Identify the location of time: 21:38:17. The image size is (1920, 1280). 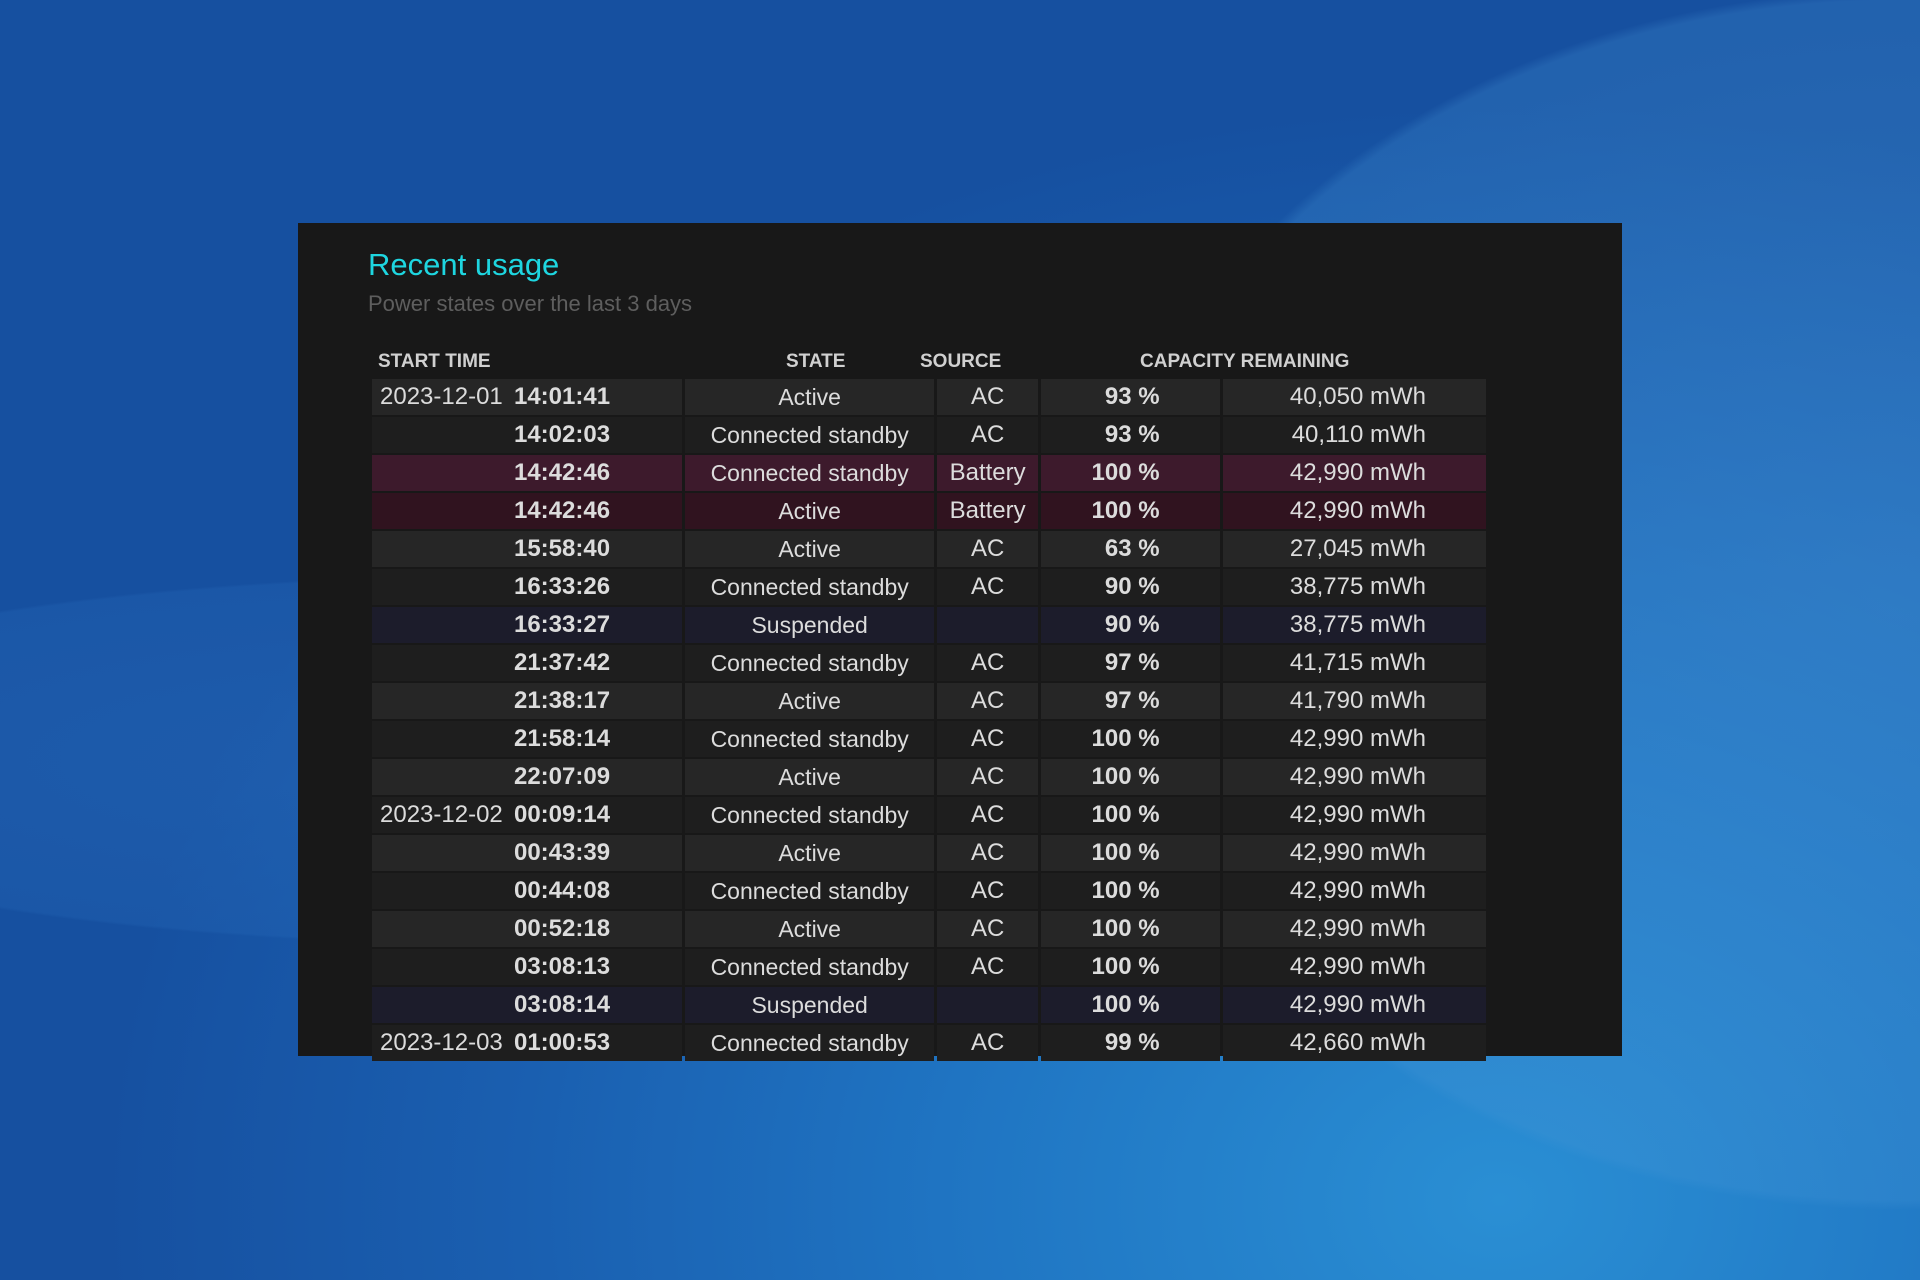
(562, 700).